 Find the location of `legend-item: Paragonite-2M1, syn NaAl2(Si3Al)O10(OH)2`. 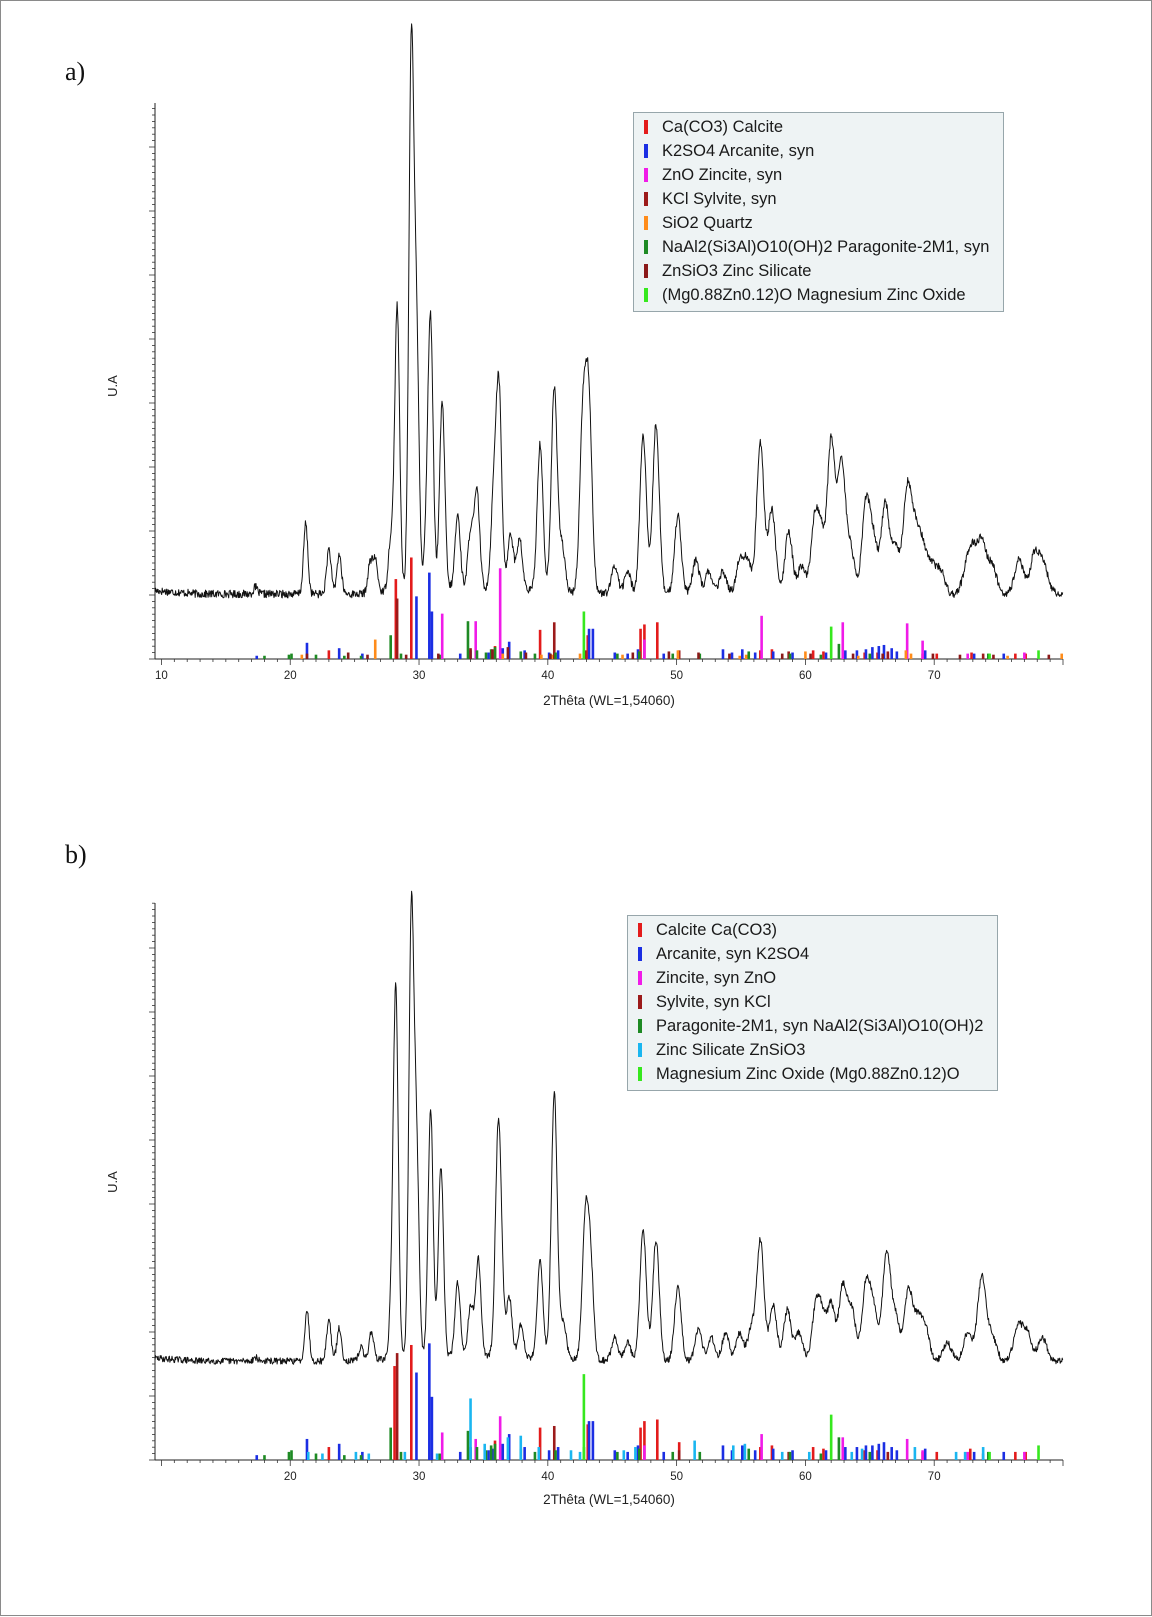

legend-item: Paragonite-2M1, syn NaAl2(Si3Al)O10(OH)2 is located at coordinates (810, 1026).